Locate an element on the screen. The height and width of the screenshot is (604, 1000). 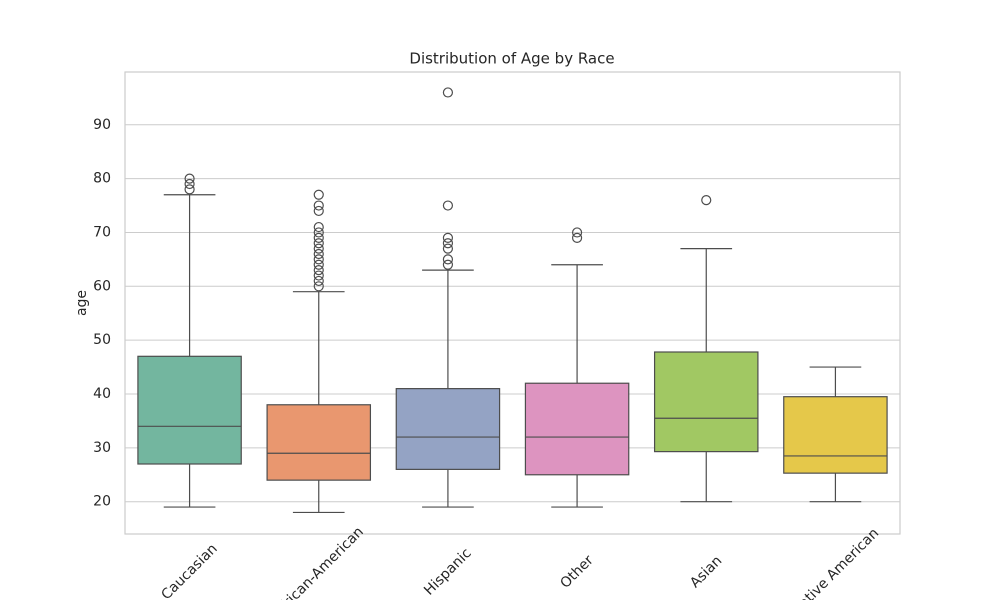
y-tick-label: 80 is located at coordinates (102, 179).